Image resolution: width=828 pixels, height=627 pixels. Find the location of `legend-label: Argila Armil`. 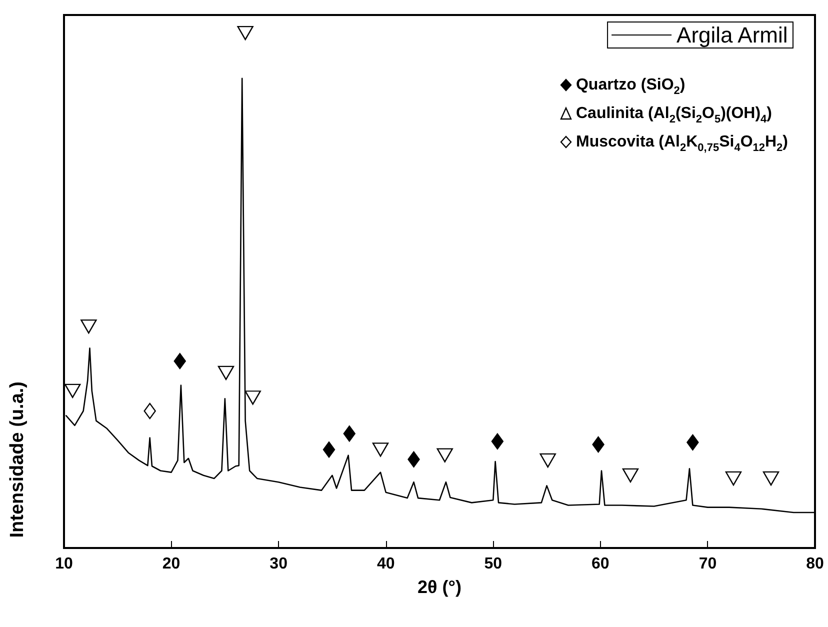

legend-label: Argila Armil is located at coordinates (732, 35).